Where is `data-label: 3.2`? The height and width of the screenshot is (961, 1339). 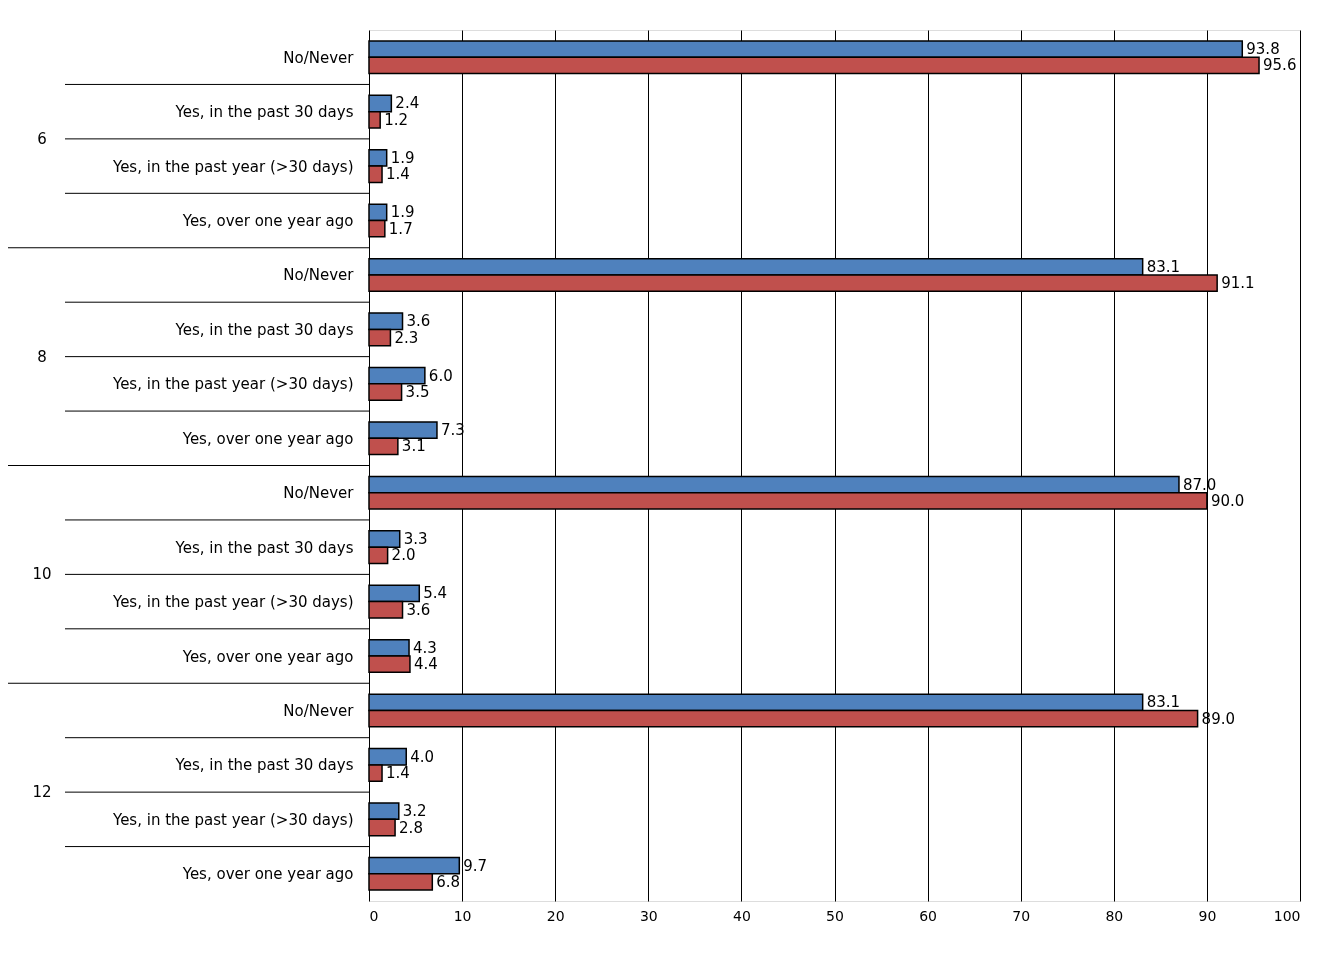
data-label: 3.2 is located at coordinates (414, 811).